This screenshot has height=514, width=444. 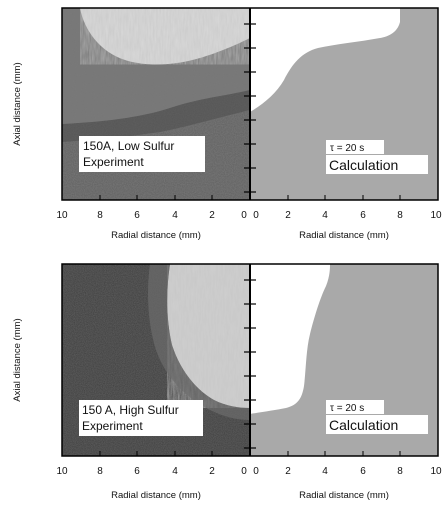 I want to click on calculated-pool-low-sulfur, so click(x=325, y=60).